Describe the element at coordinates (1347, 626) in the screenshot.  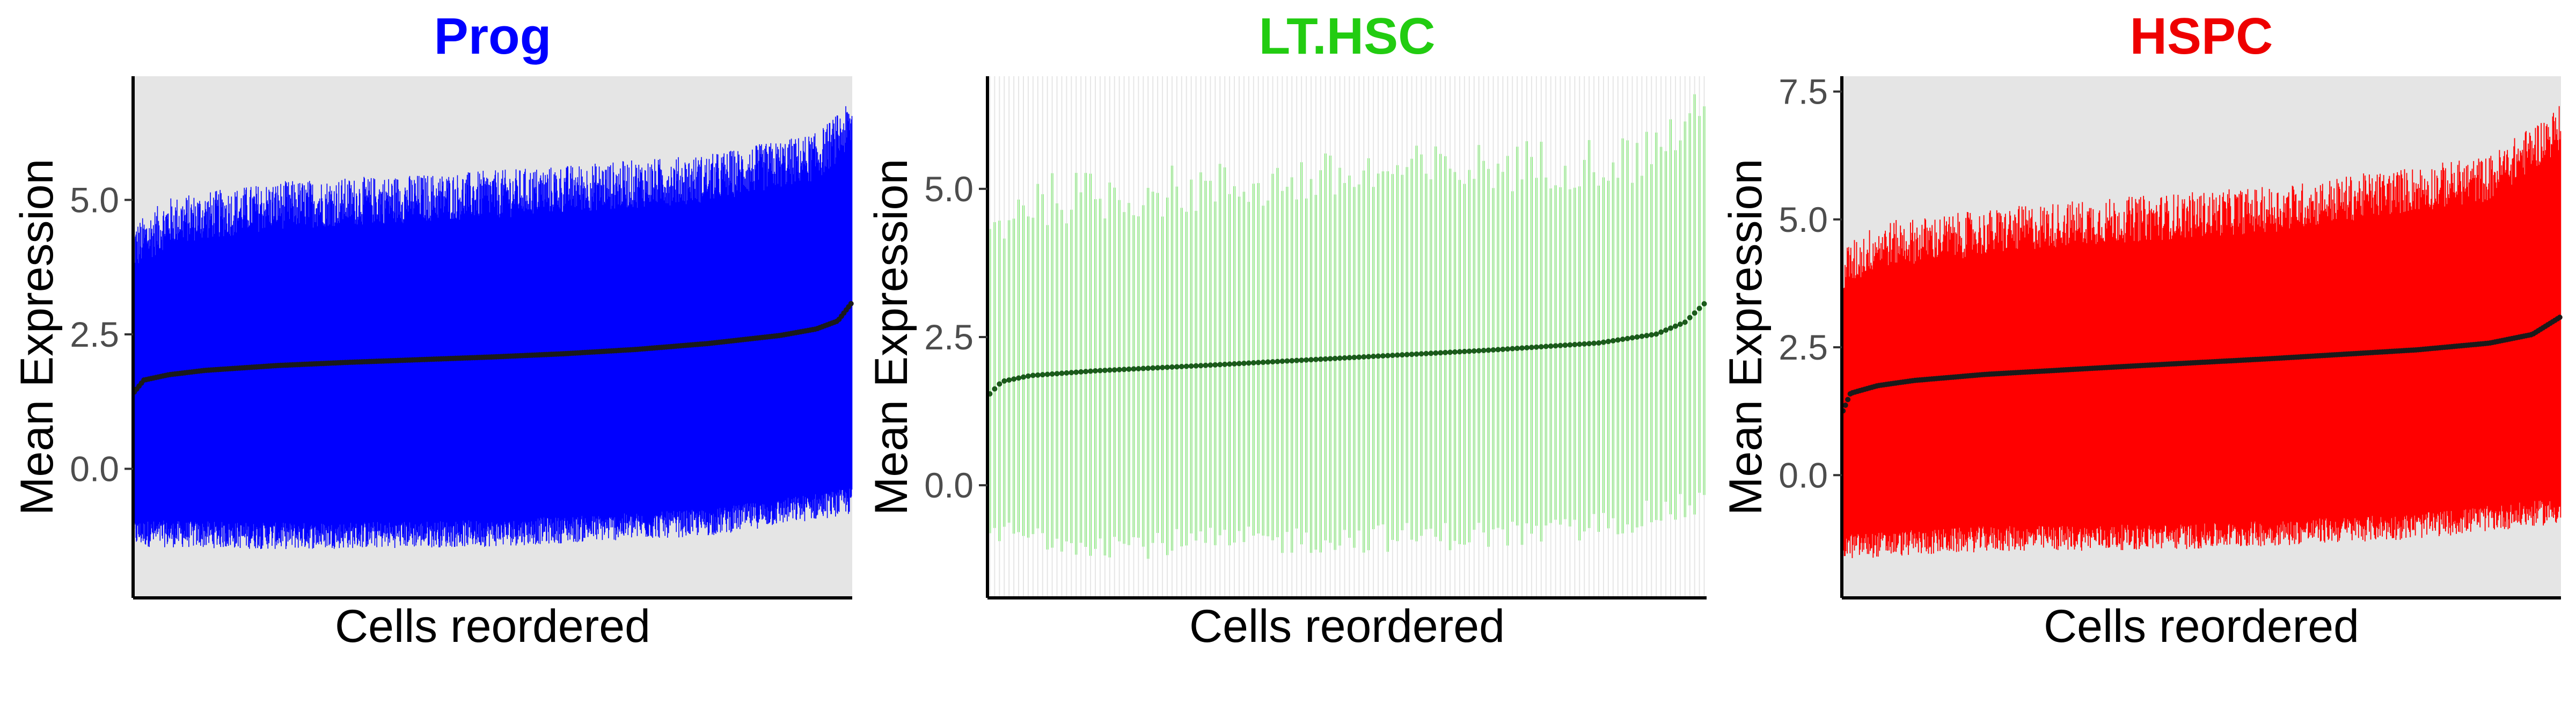
I see `x-axis-title: Cells reordered` at that location.